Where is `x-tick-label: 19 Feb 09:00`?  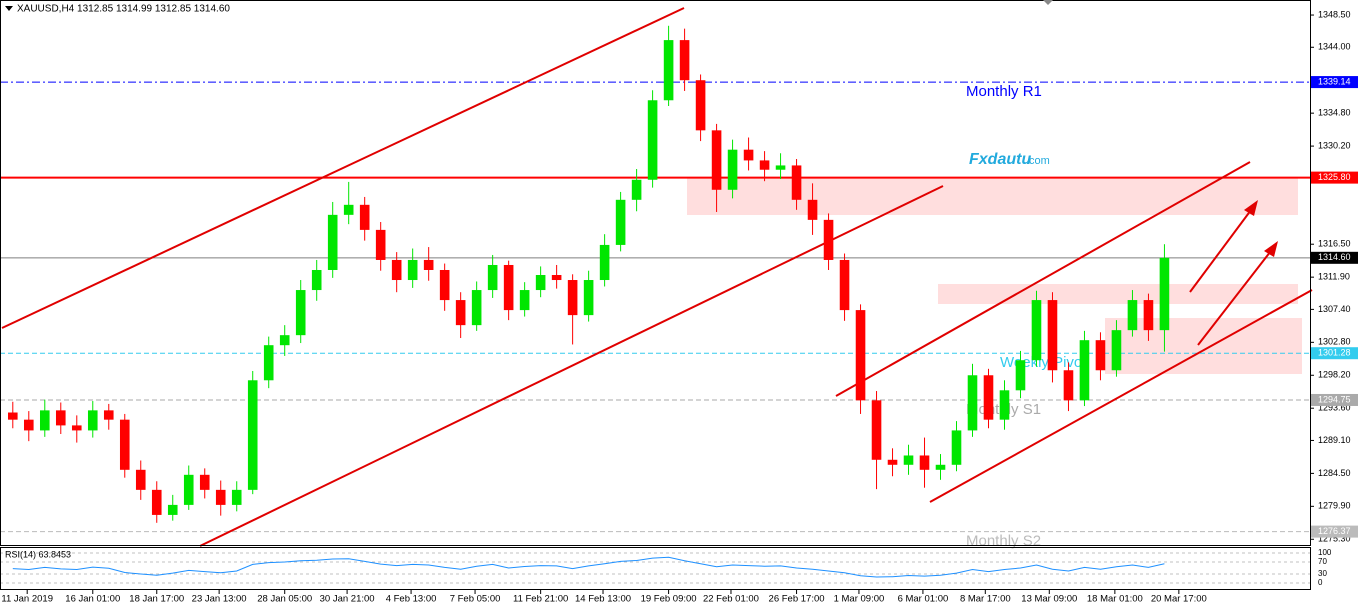
x-tick-label: 19 Feb 09:00 is located at coordinates (669, 599).